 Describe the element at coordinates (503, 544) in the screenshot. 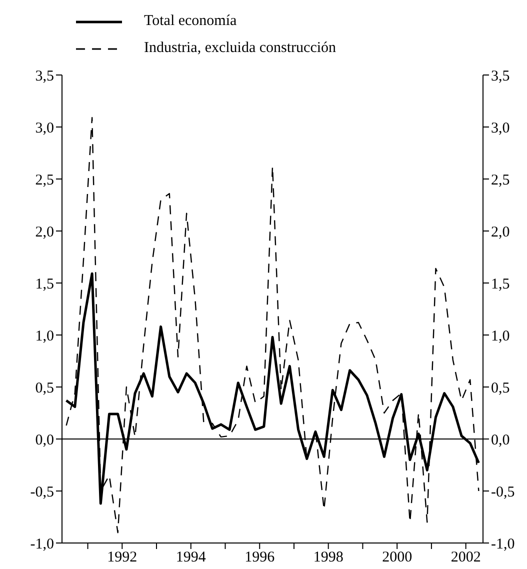

I see `y2-tick-label: -1,0` at that location.